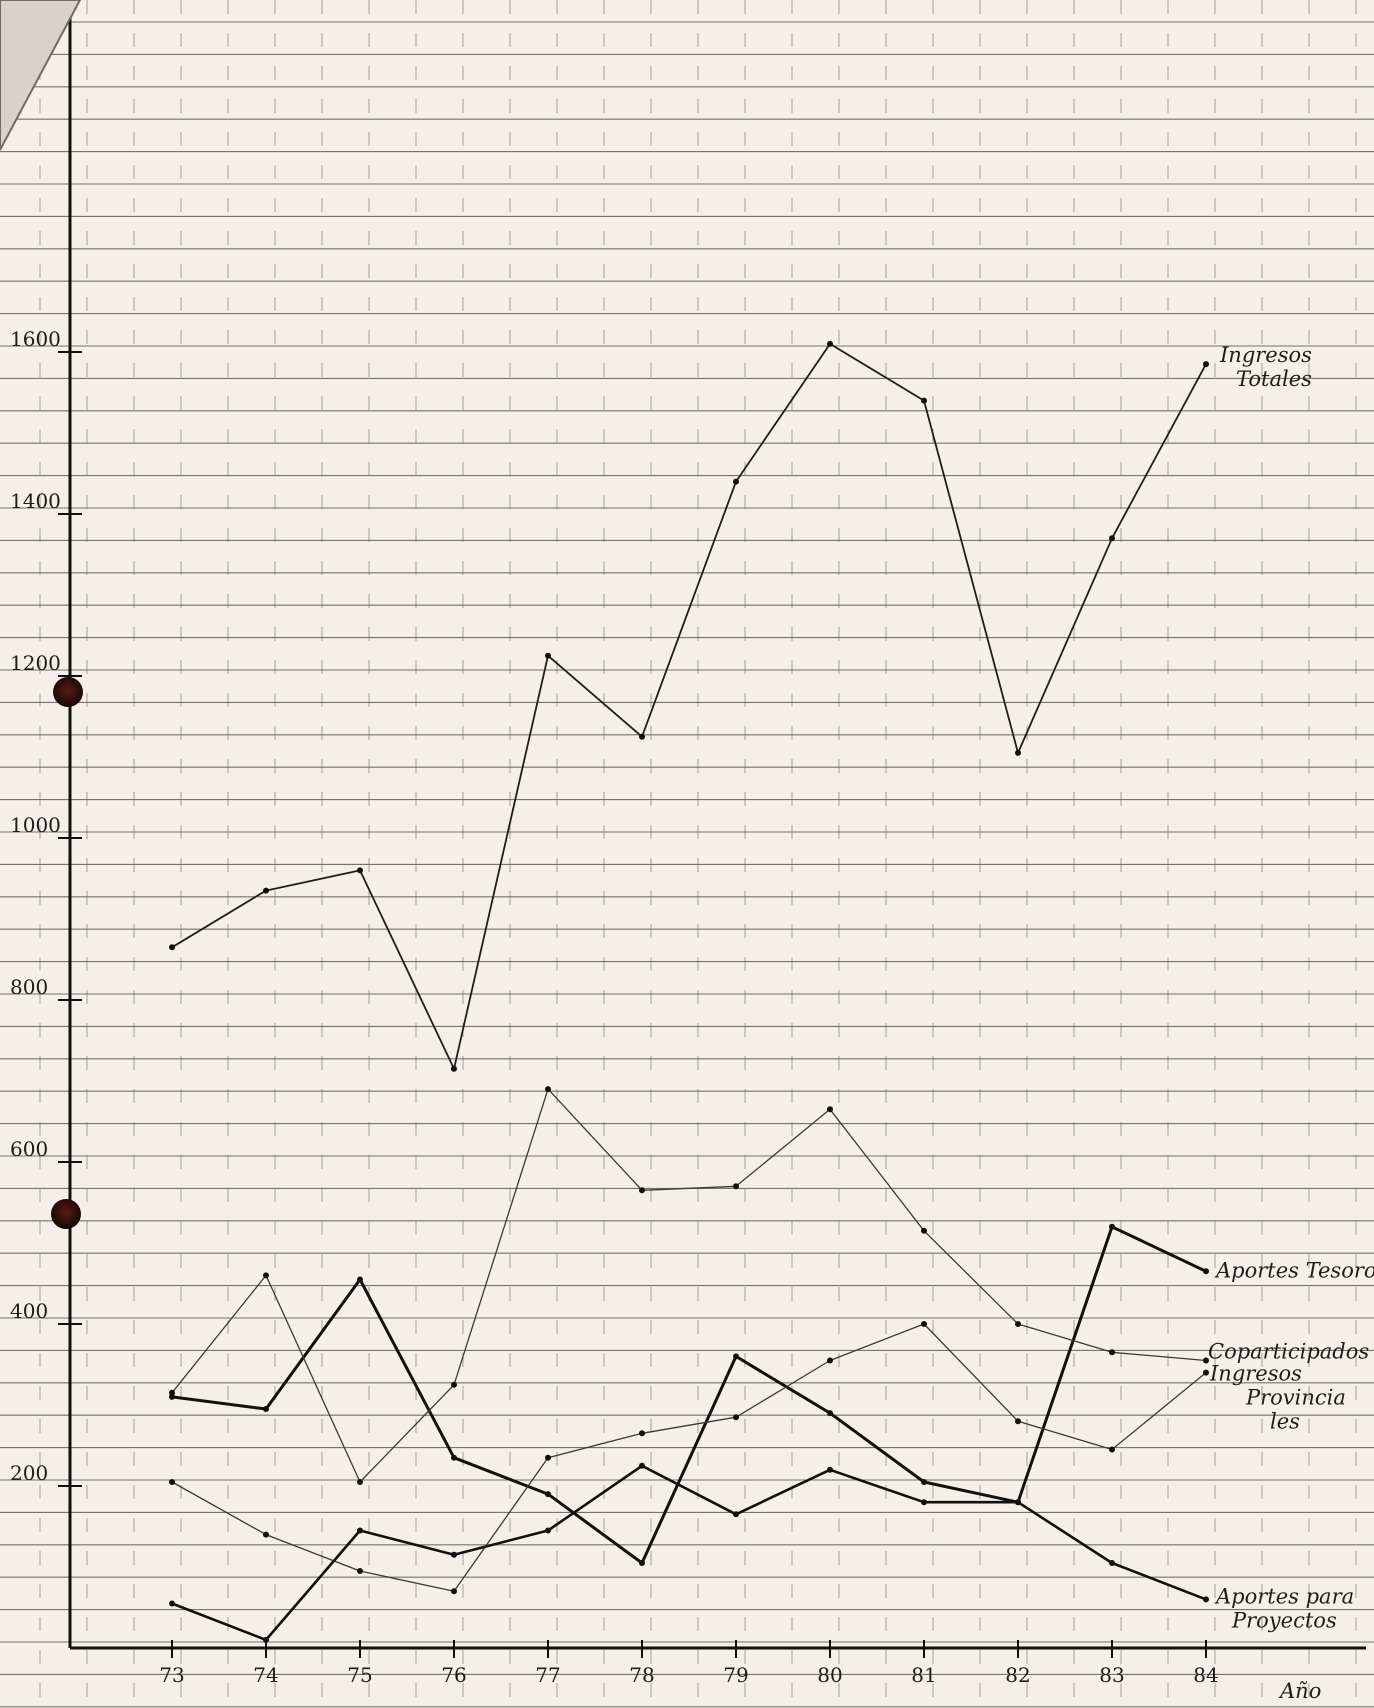 This screenshot has height=1708, width=1374. What do you see at coordinates (923, 1675) in the screenshot?
I see `x-tick-label: 81` at bounding box center [923, 1675].